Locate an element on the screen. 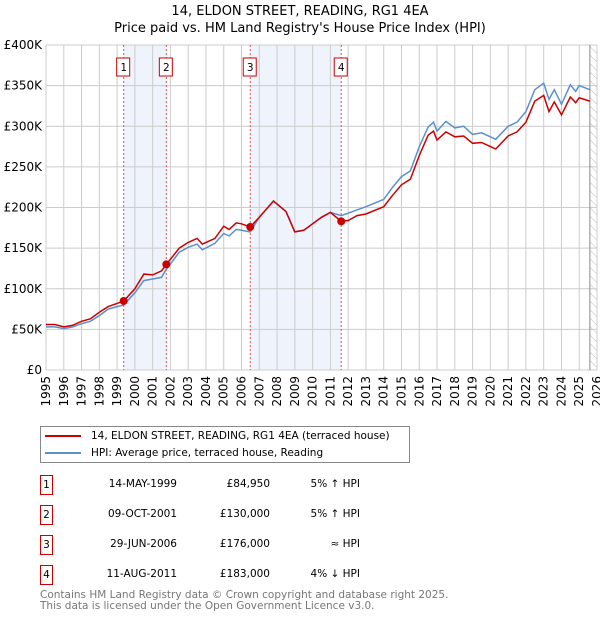 The width and height of the screenshot is (600, 620). sale-label-number: 3 is located at coordinates (250, 68).